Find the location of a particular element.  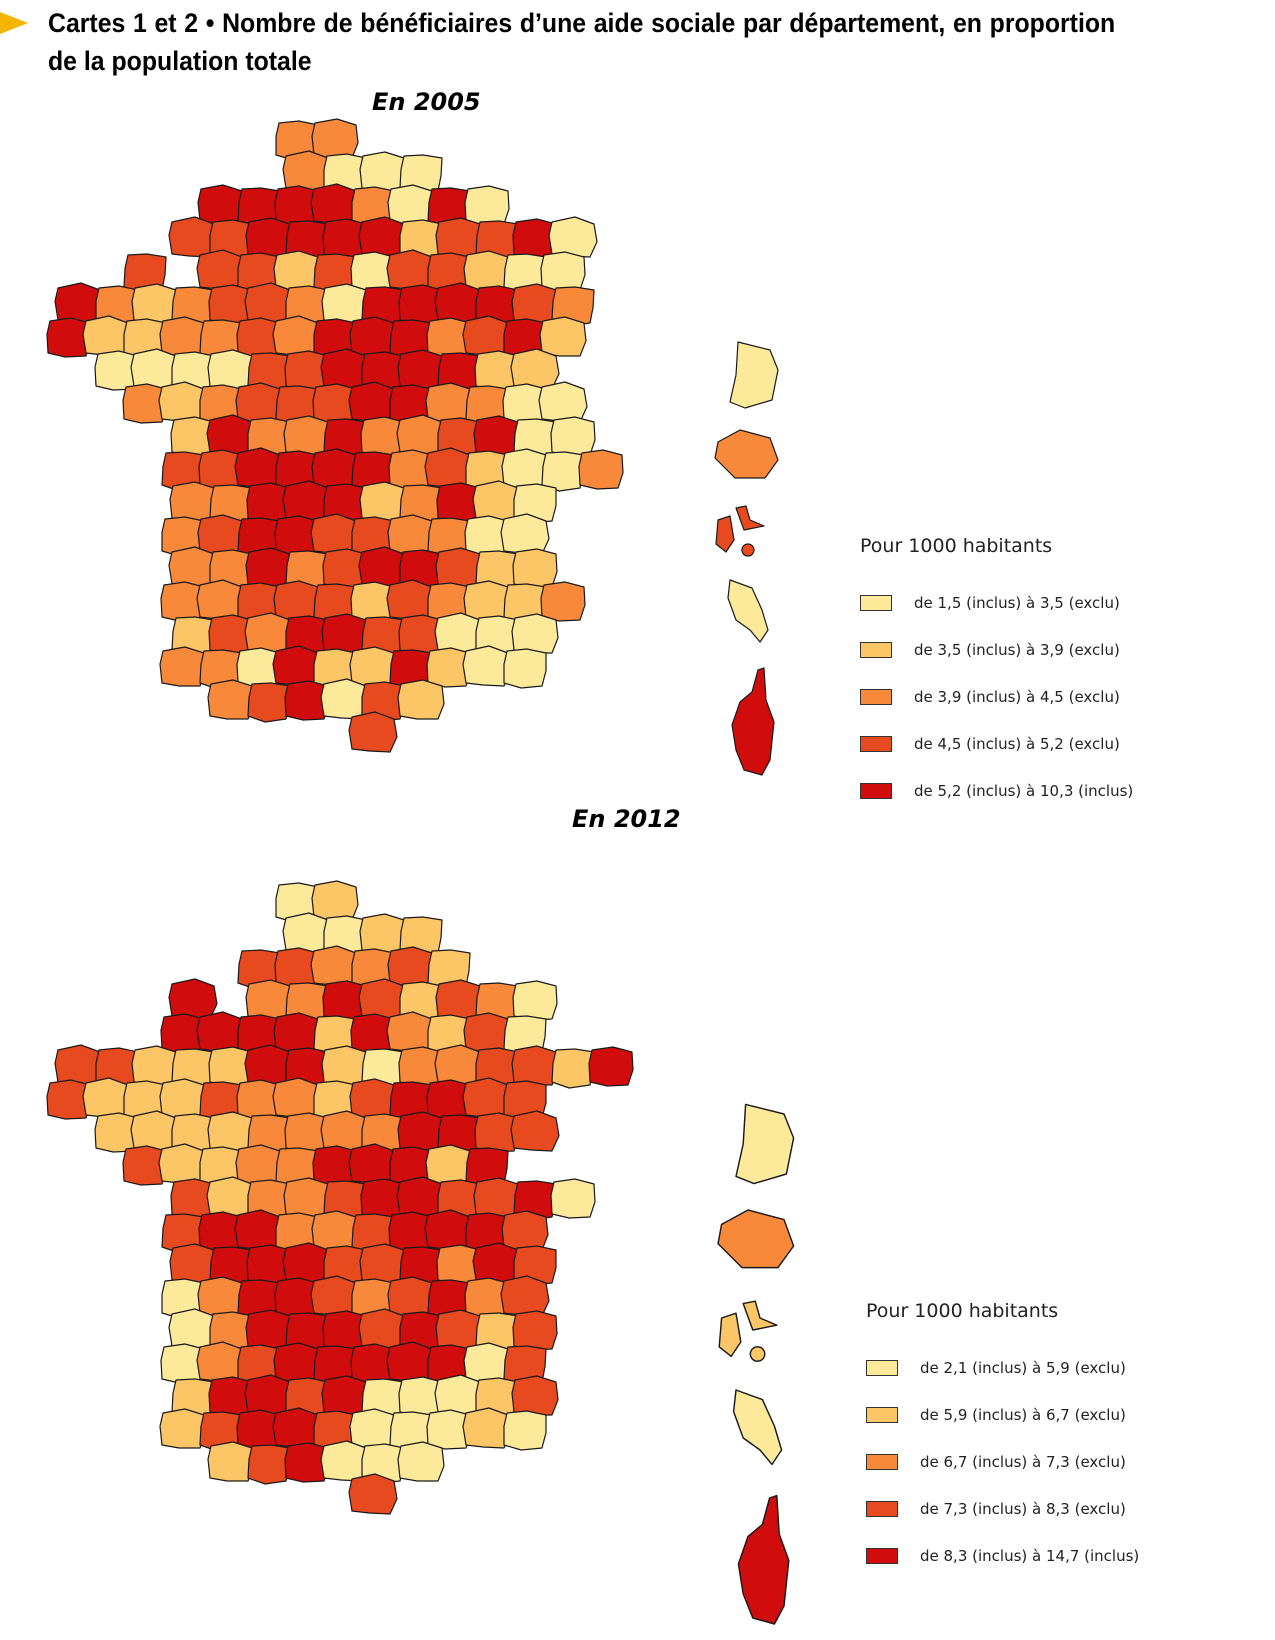

map-2012-overseas is located at coordinates (756, 1364).